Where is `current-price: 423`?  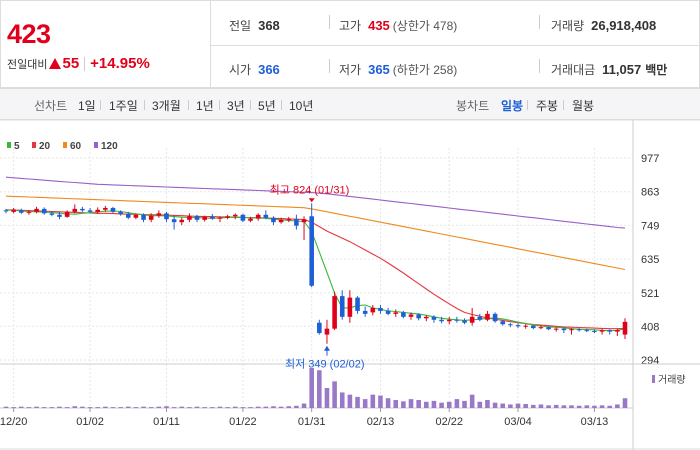 current-price: 423 is located at coordinates (29, 34).